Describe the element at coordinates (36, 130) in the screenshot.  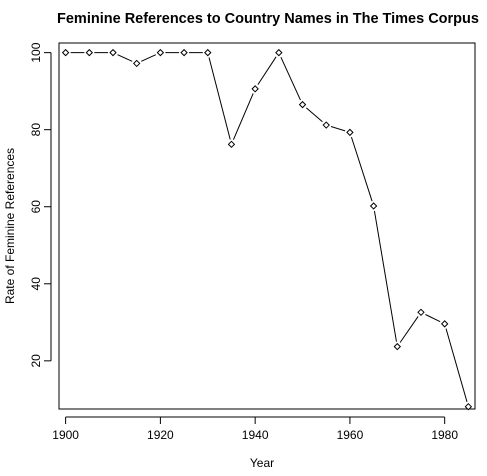
I see `y-tick-label: 80` at that location.